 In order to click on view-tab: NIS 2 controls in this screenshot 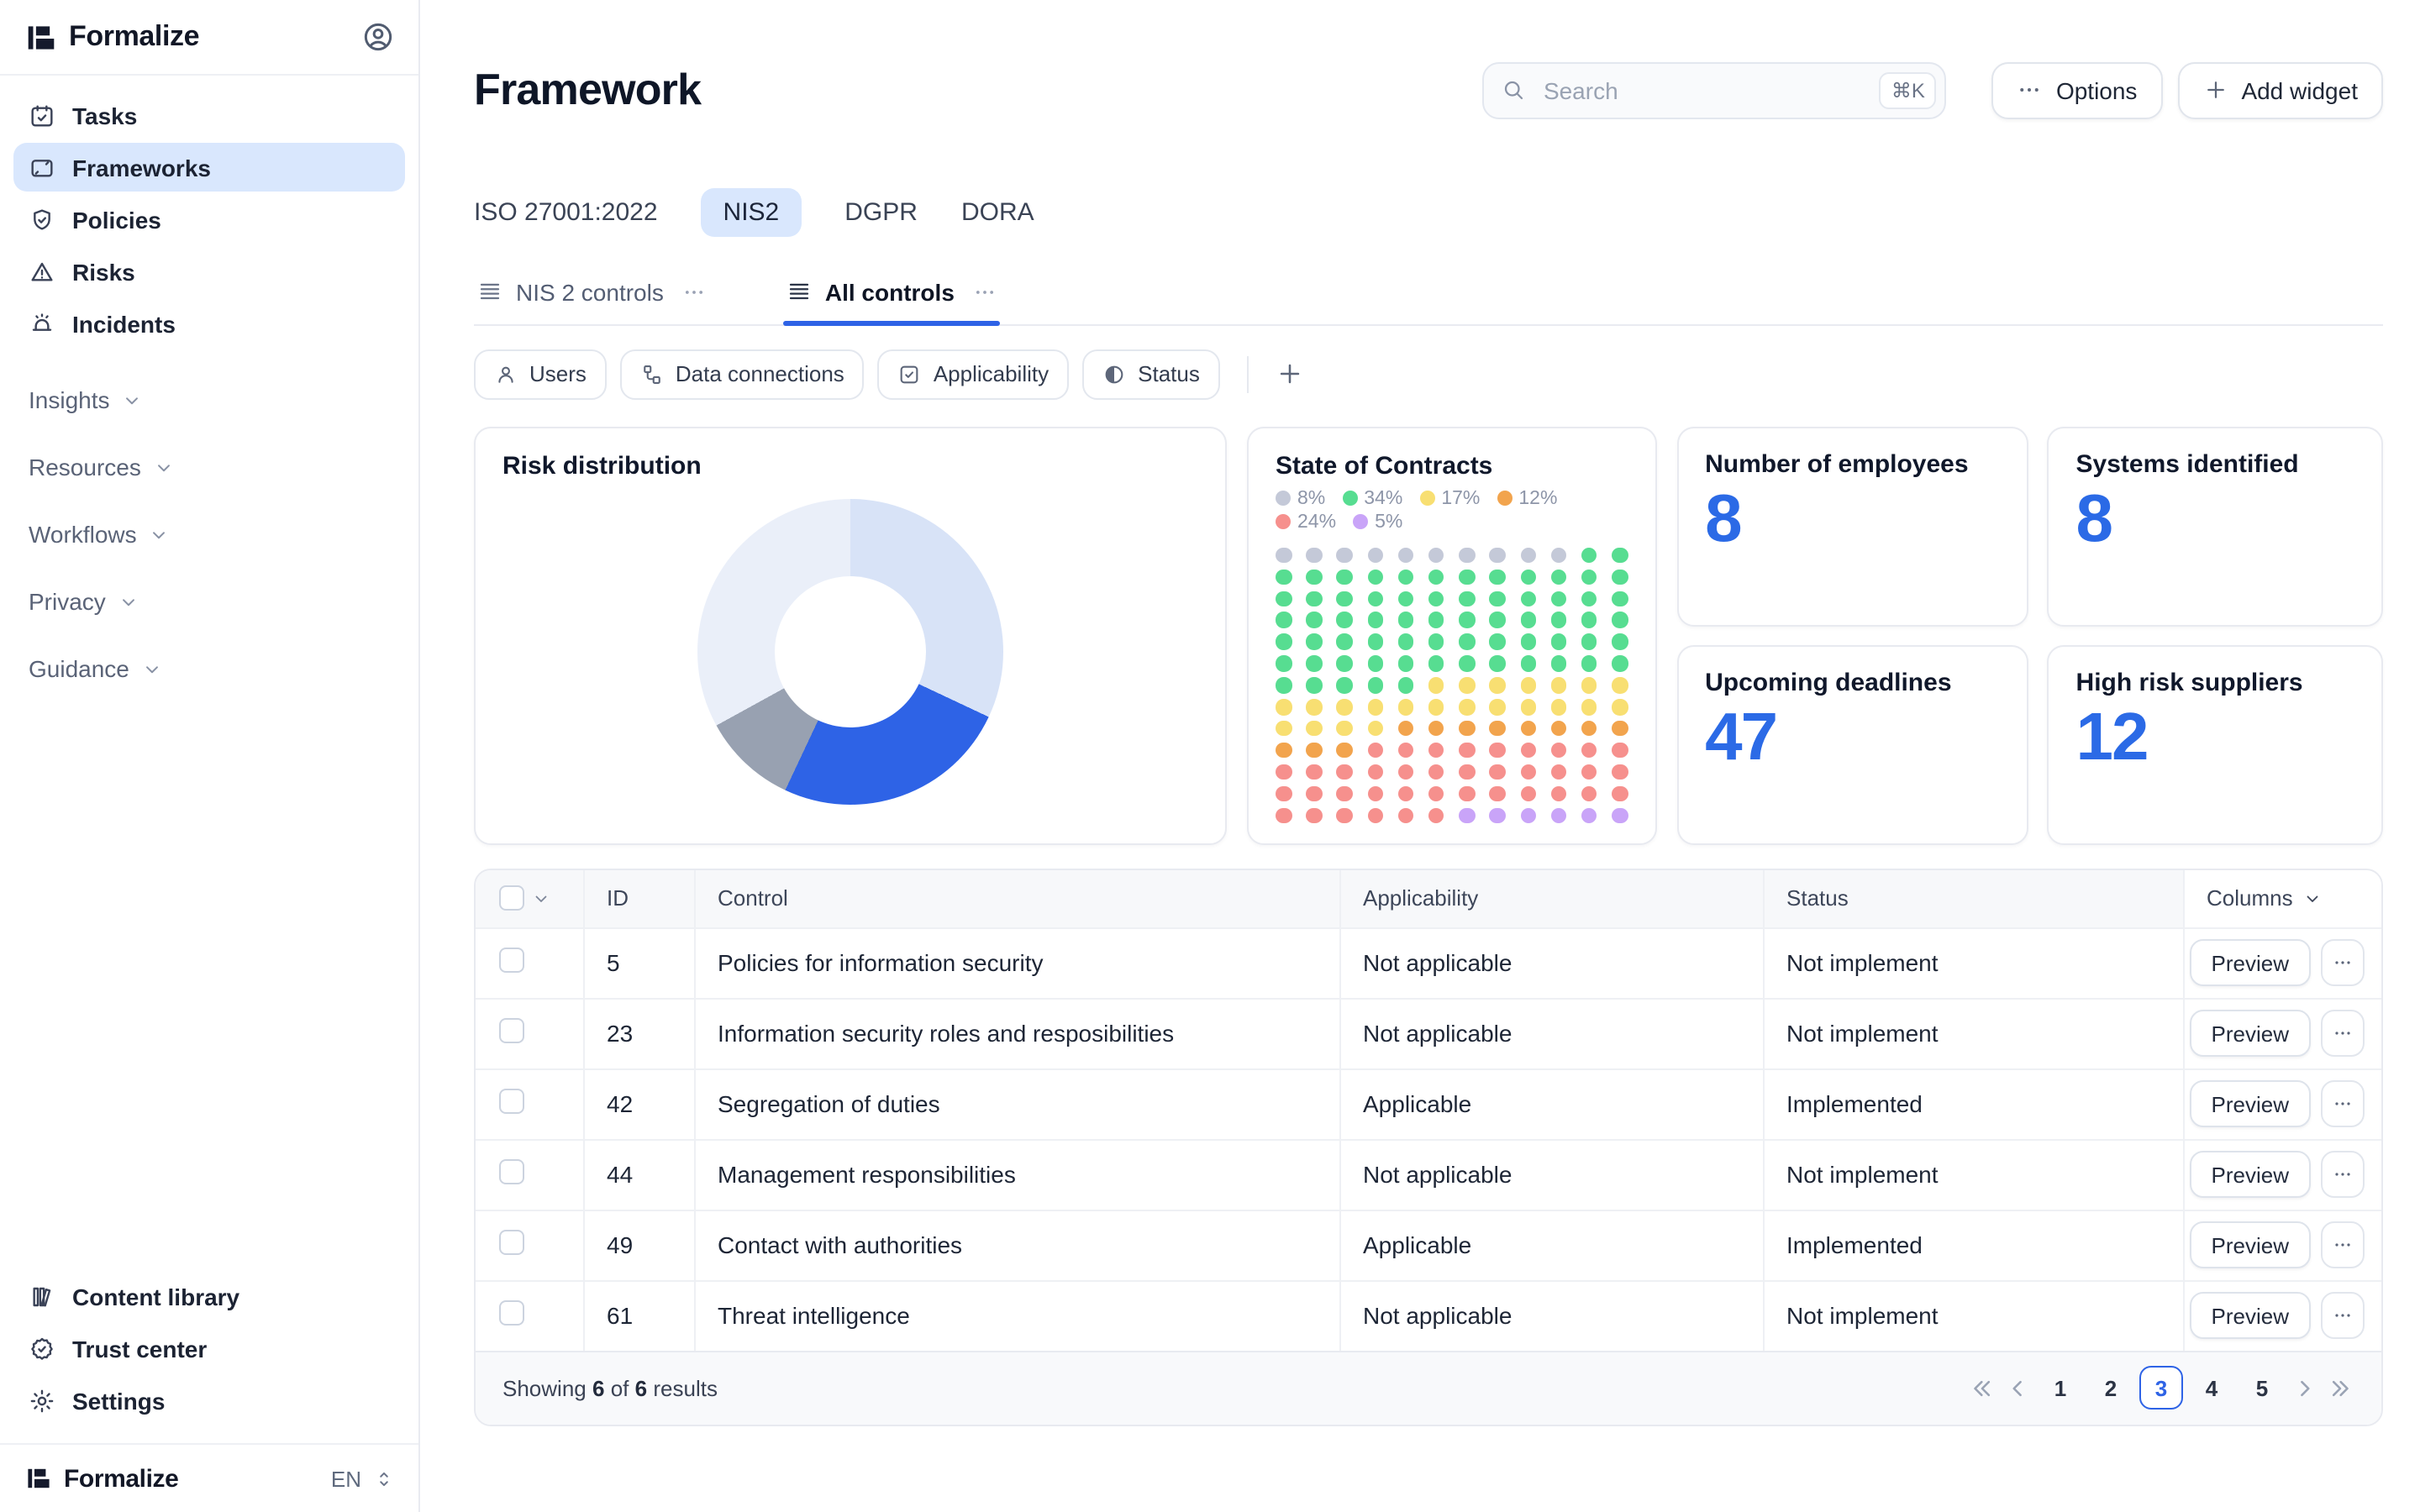, I will do `click(591, 294)`.